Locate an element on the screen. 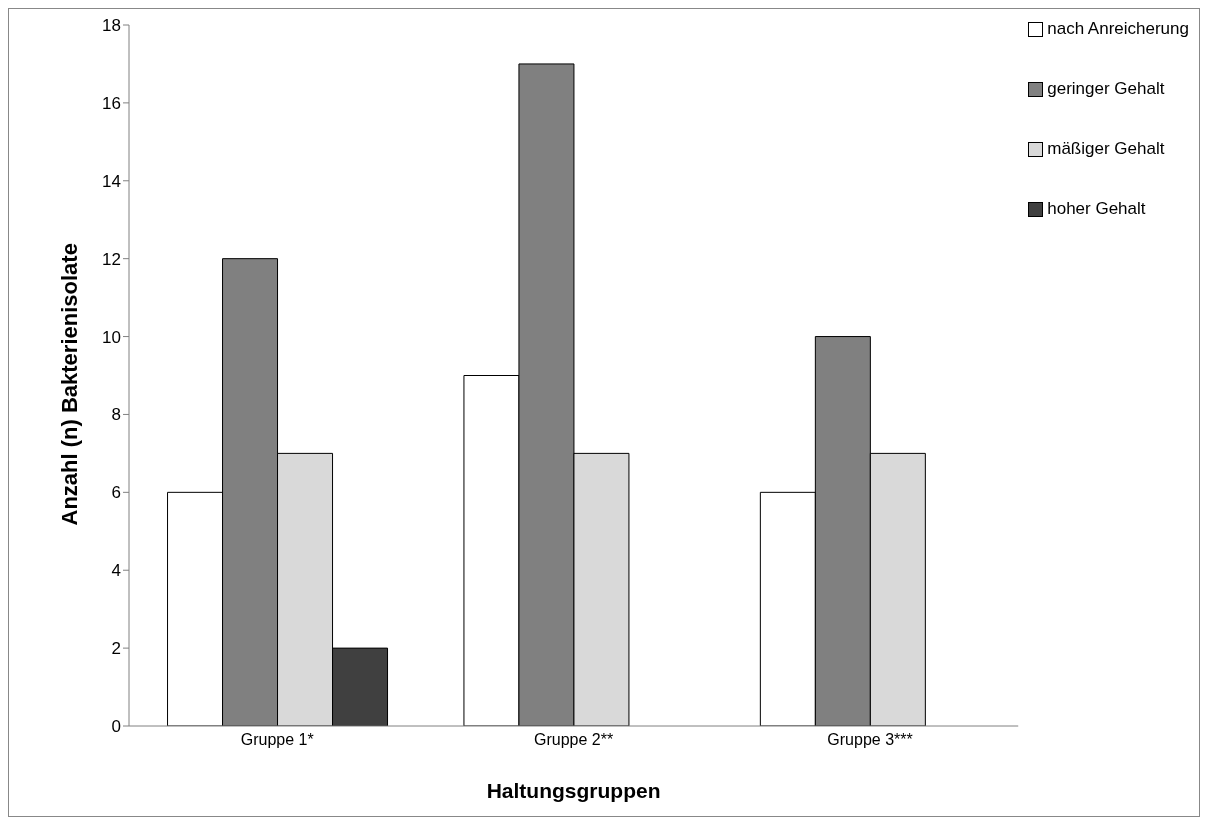  y-tick-label: 12 is located at coordinates (111, 259).